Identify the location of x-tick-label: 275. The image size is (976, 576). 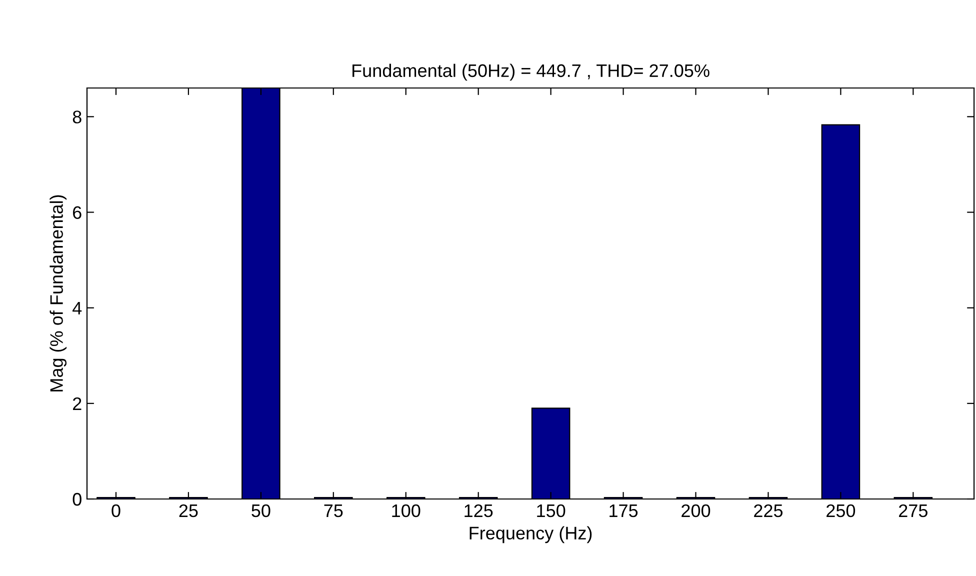
(913, 511).